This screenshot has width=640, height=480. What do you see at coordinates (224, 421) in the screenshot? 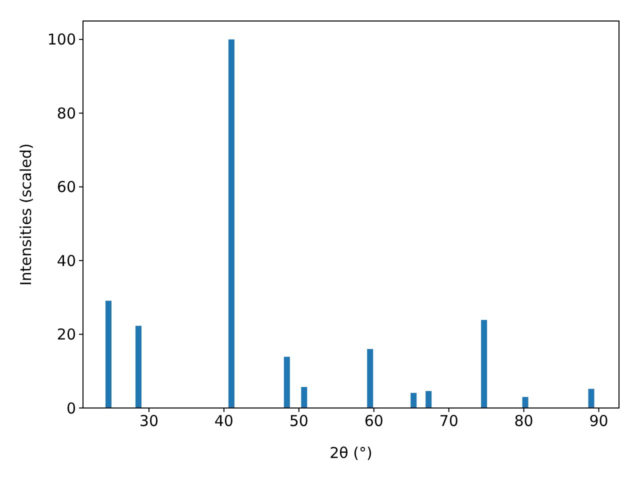
I see `x-tick-label: 40` at bounding box center [224, 421].